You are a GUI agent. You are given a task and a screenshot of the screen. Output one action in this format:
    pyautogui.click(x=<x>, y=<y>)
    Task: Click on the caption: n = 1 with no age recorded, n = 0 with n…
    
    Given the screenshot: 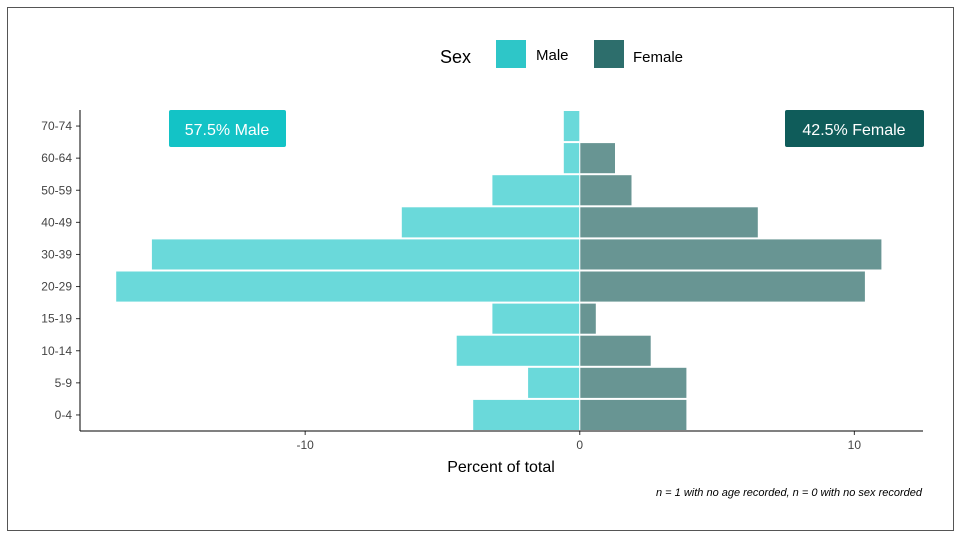 What is the action you would take?
    pyautogui.click(x=789, y=493)
    